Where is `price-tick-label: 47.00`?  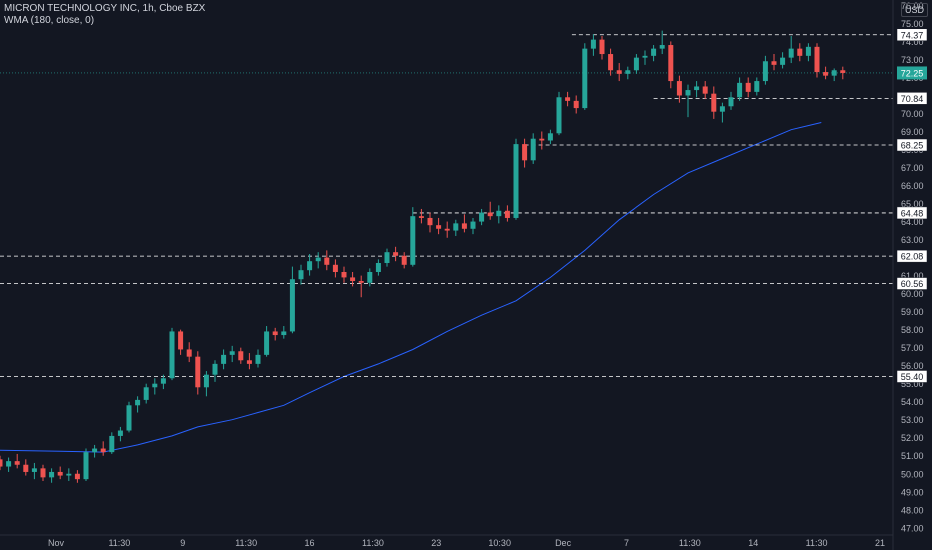 price-tick-label: 47.00 is located at coordinates (912, 528).